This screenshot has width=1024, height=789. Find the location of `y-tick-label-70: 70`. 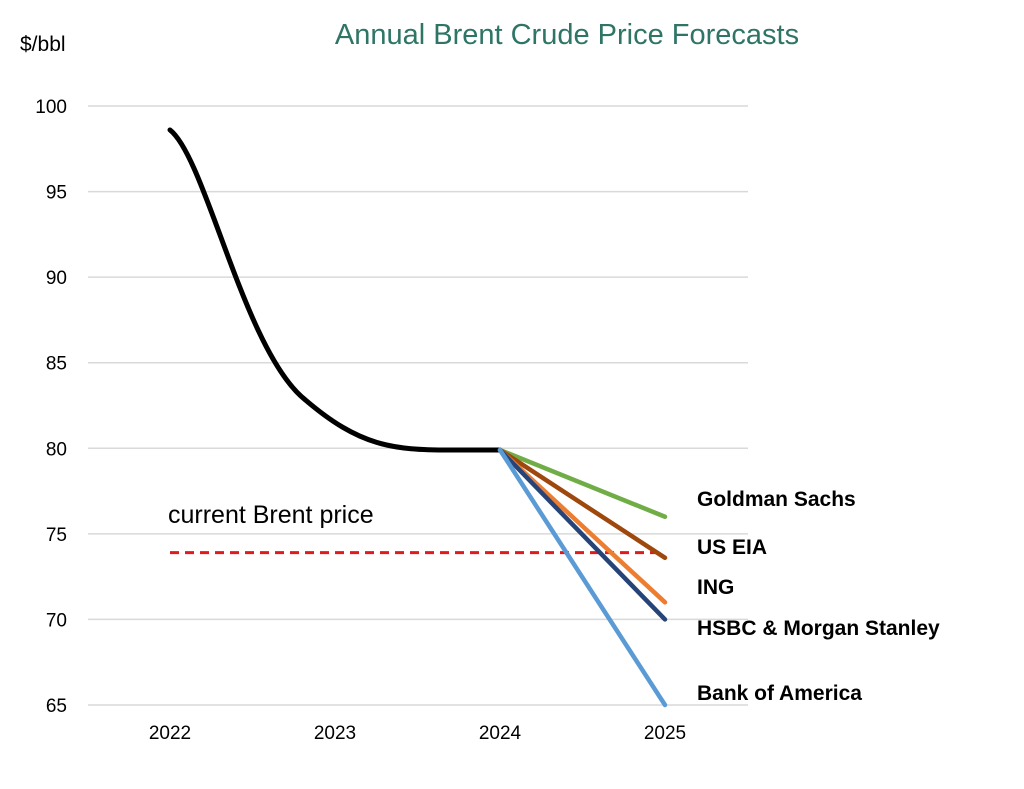

y-tick-label-70: 70 is located at coordinates (56, 620).